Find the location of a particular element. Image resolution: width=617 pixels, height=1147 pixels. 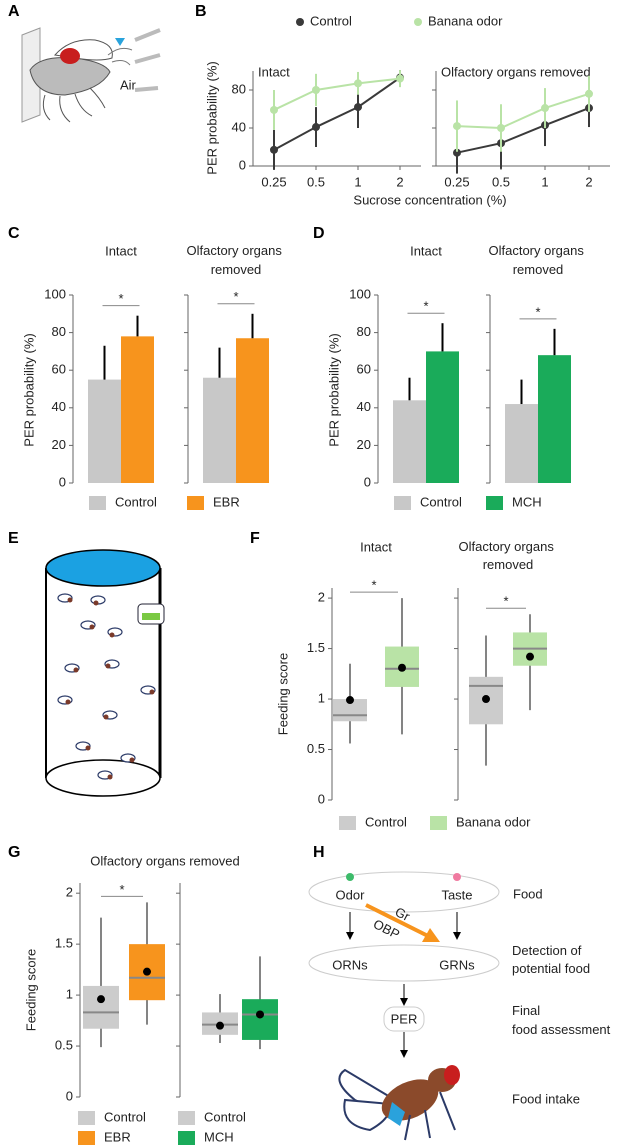

gr-label: Gr is located at coordinates (403, 914).